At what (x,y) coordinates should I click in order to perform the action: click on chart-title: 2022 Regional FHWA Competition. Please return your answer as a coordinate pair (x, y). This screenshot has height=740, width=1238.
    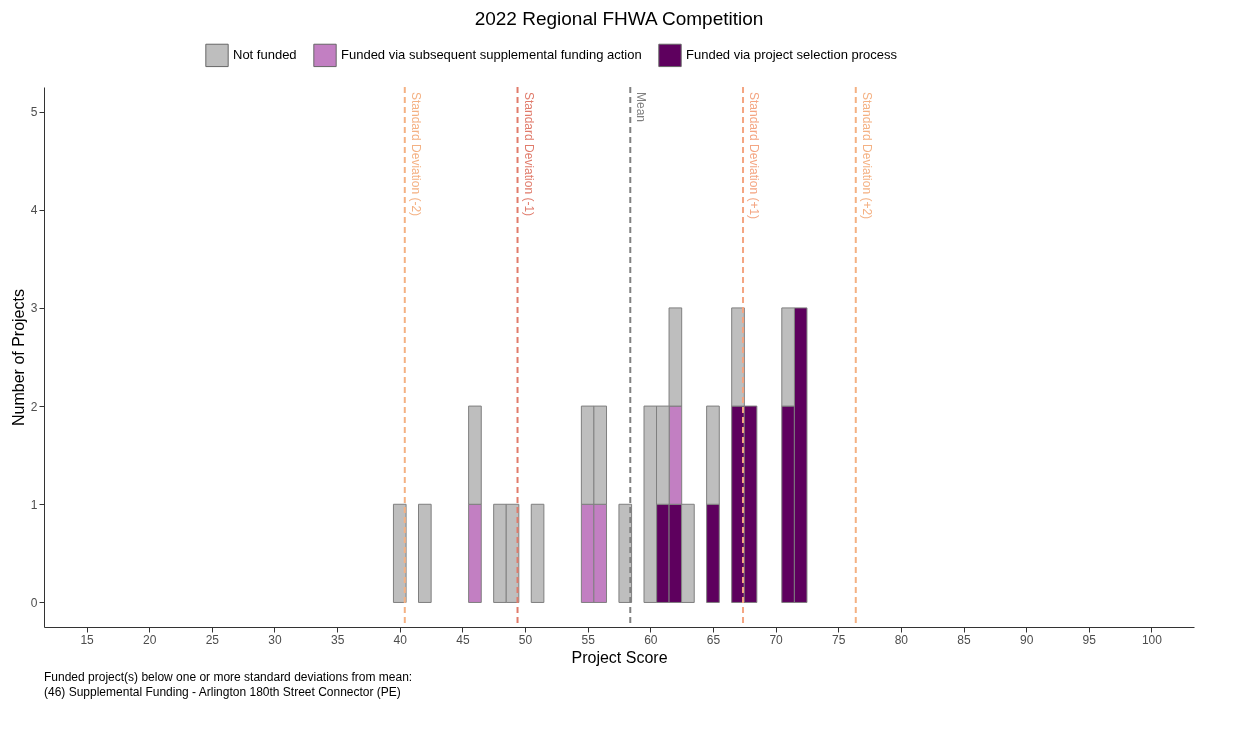
    Looking at the image, I should click on (619, 18).